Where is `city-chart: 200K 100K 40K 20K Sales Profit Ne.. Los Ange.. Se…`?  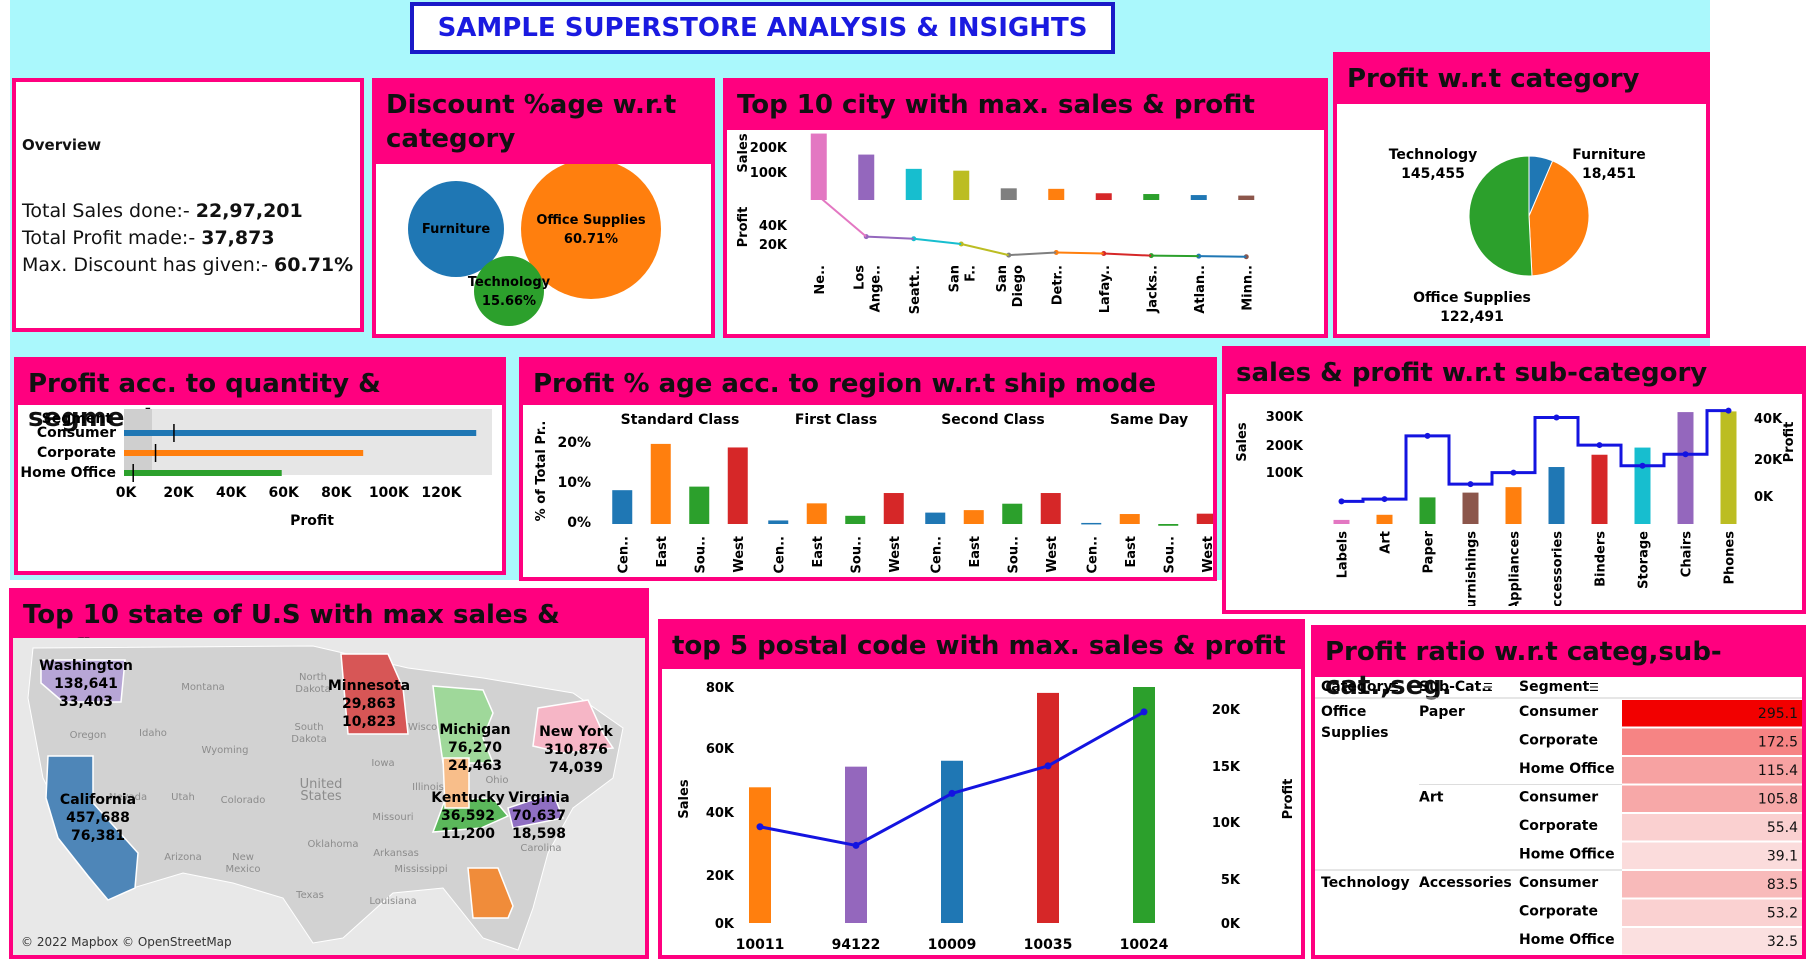
city-chart: 200K 100K 40K 20K Sales Profit Ne.. Los Ange.. Se… is located at coordinates (995, 223).